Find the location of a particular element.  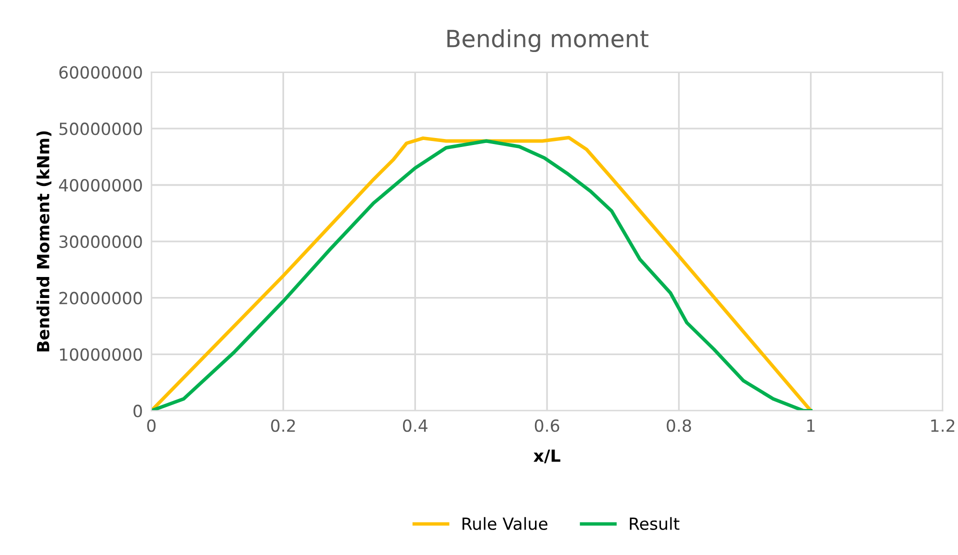

y-tick-label: 50000000 is located at coordinates (100, 129).